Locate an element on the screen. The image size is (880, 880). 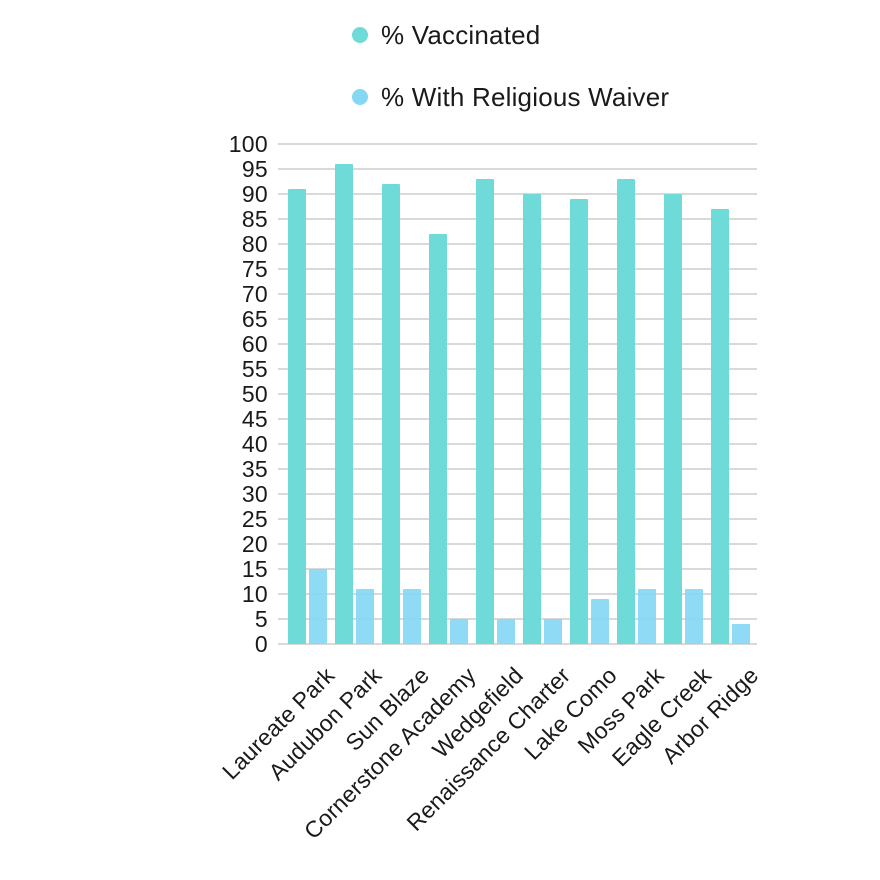
bar--with-religious-waiver-audubon-park is located at coordinates (365, 616).